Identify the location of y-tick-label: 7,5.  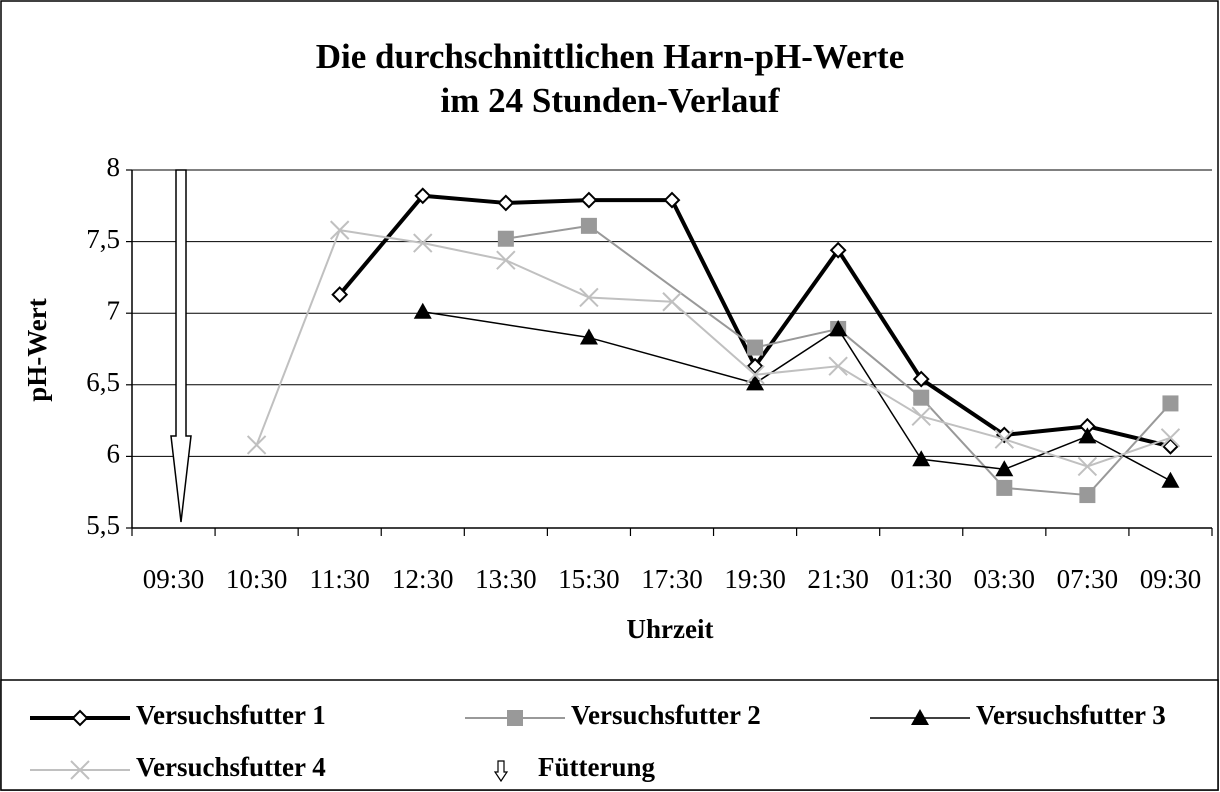
(103, 239).